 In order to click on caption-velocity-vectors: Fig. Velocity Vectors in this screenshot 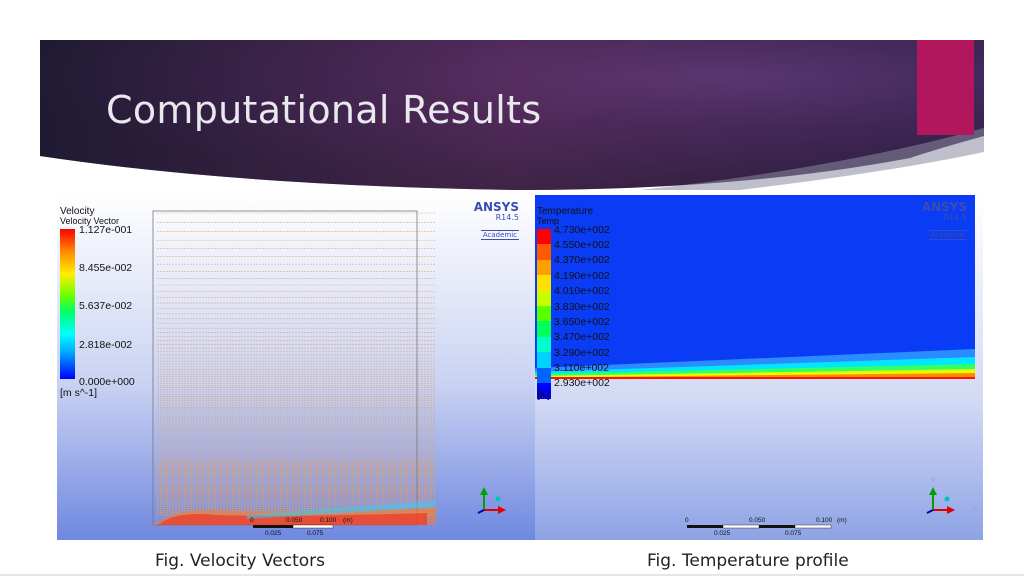, I will do `click(240, 561)`.